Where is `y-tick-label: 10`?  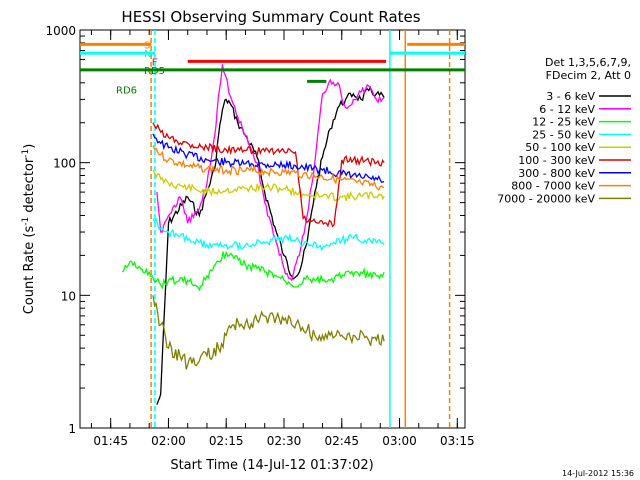 y-tick-label: 10 is located at coordinates (68, 296).